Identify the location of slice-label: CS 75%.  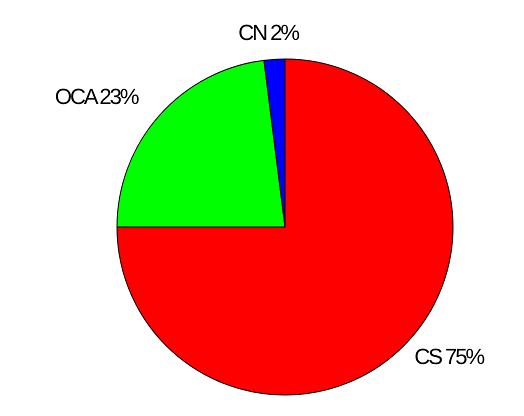
(449, 356).